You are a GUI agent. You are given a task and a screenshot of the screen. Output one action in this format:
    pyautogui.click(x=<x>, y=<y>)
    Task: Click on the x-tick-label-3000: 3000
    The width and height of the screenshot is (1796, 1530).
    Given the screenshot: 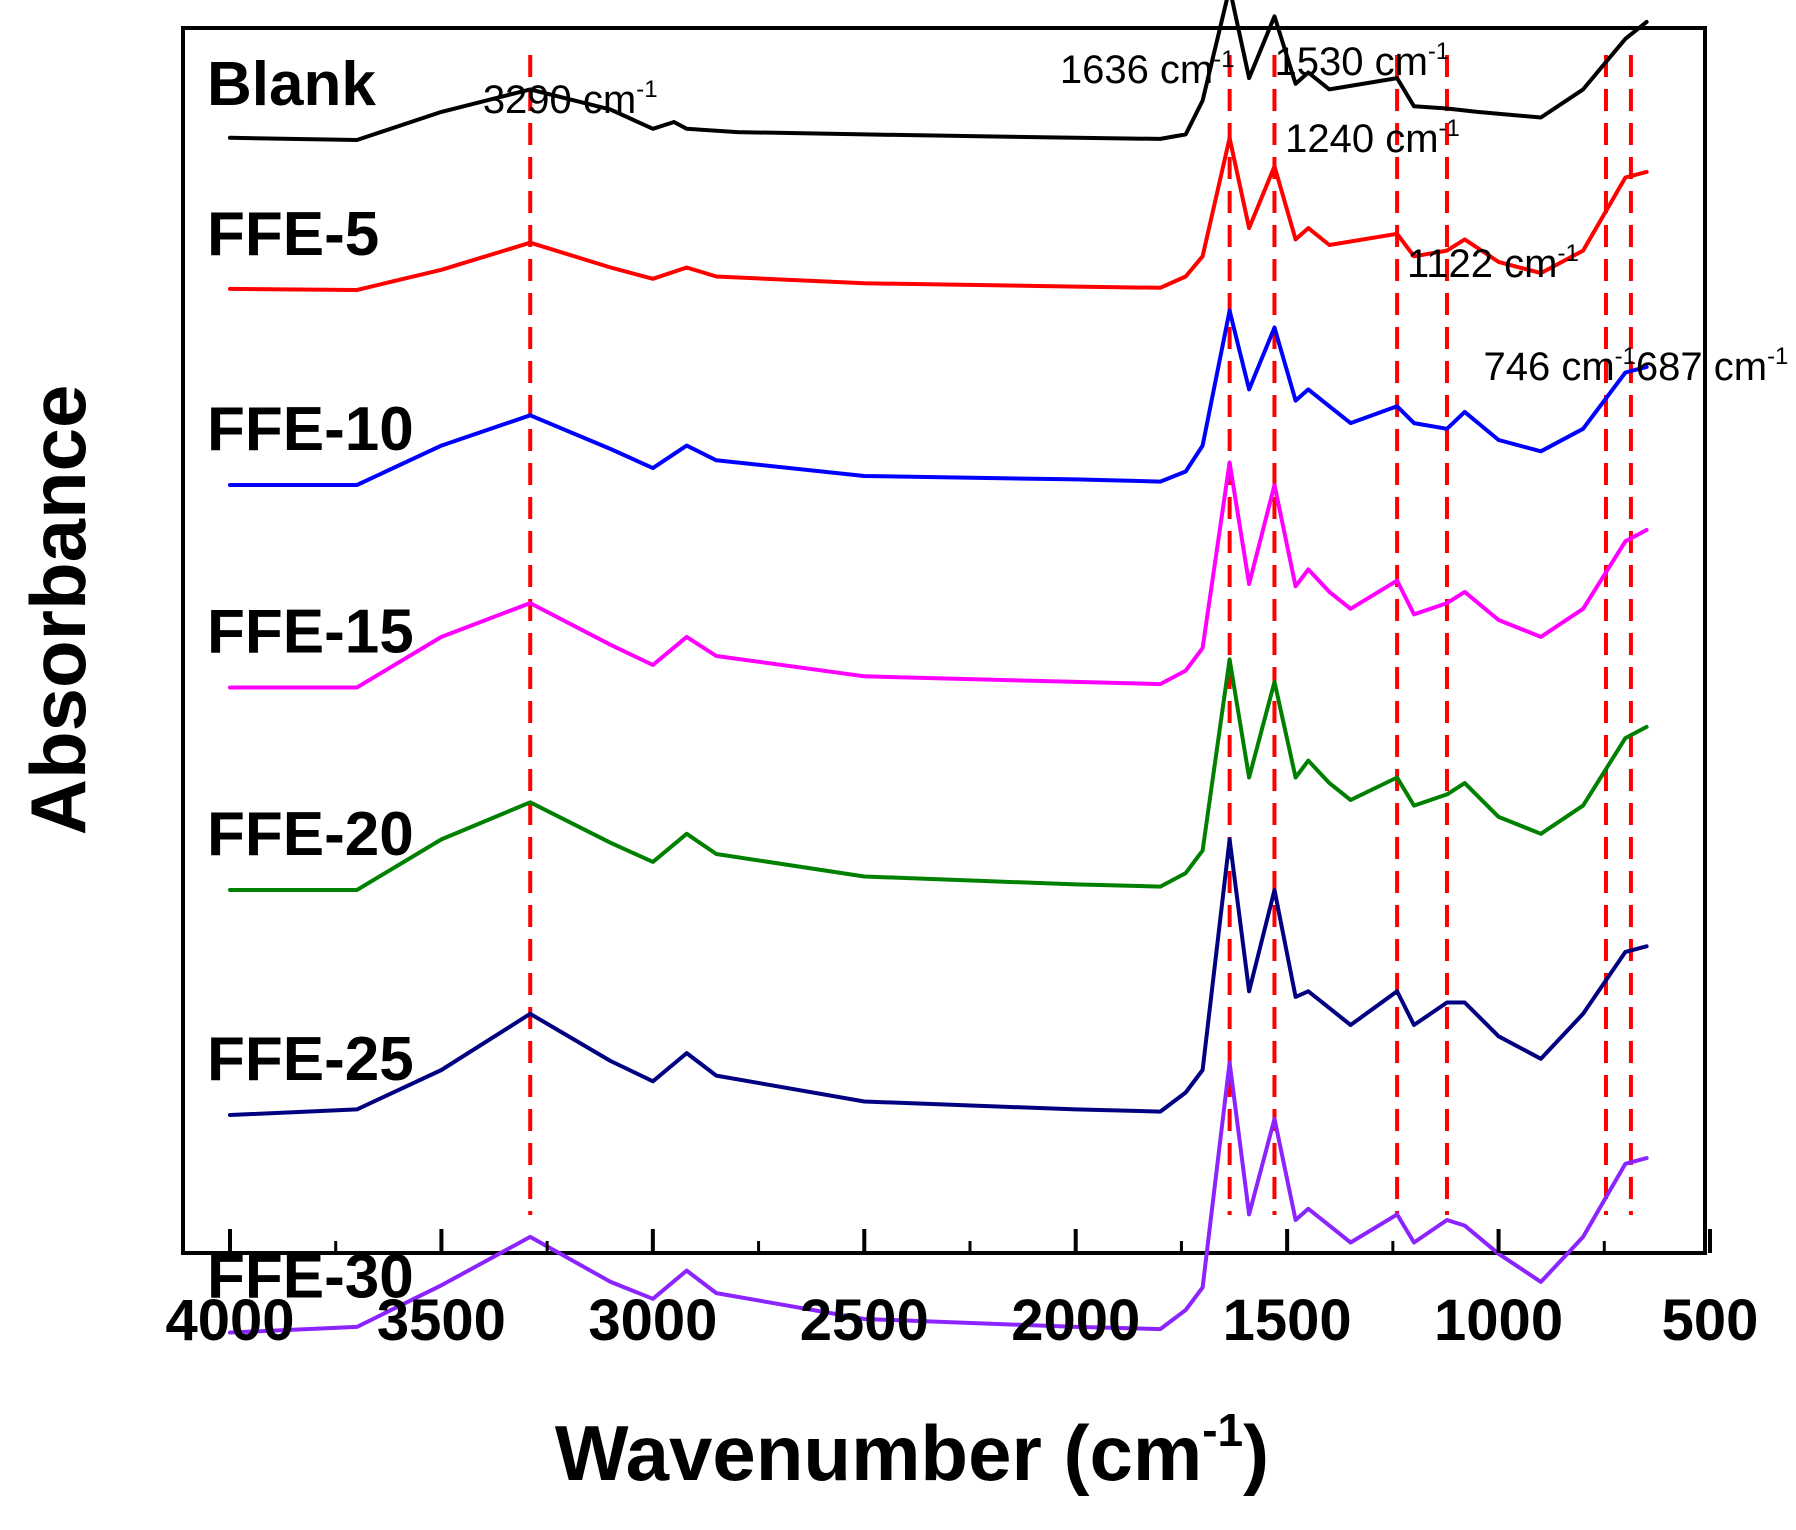 What is the action you would take?
    pyautogui.click(x=652, y=1320)
    